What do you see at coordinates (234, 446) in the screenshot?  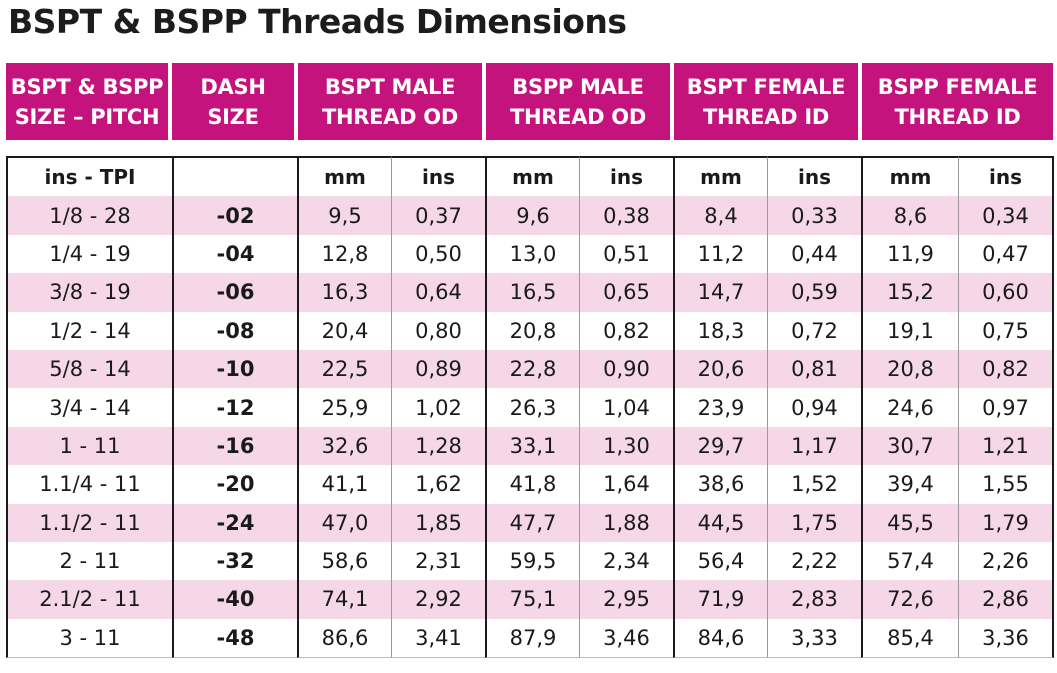 I see `dash-size-cell: -16` at bounding box center [234, 446].